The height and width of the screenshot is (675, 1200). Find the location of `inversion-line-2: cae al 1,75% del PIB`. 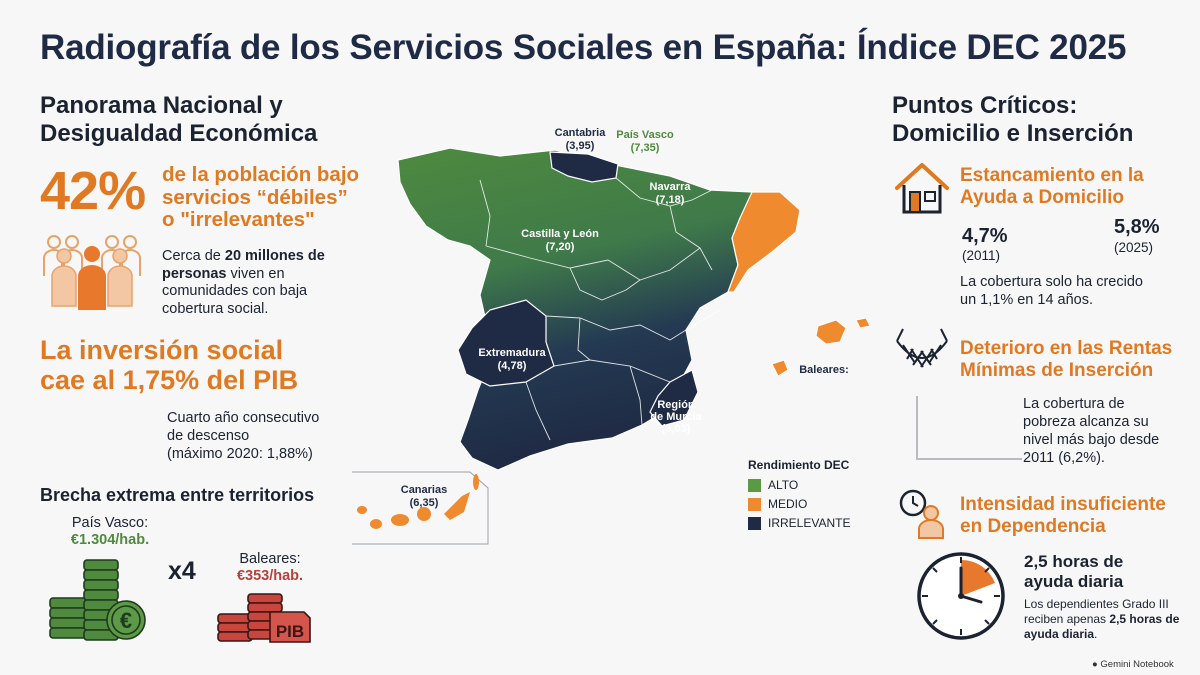

inversion-line-2: cae al 1,75% del PIB is located at coordinates (169, 379).